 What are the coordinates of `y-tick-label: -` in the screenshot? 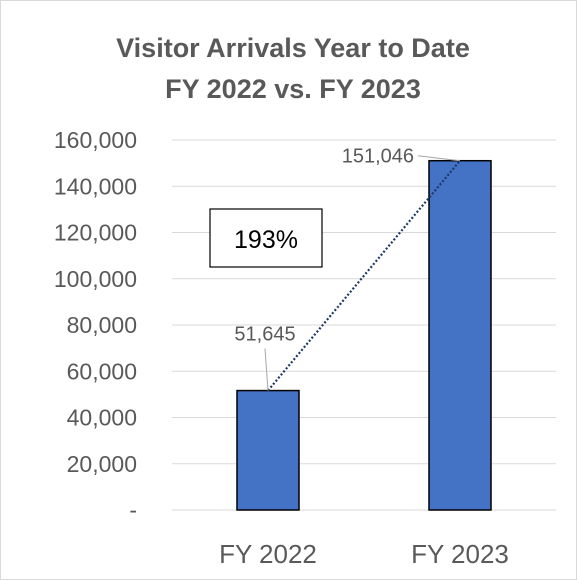 It's located at (133, 510).